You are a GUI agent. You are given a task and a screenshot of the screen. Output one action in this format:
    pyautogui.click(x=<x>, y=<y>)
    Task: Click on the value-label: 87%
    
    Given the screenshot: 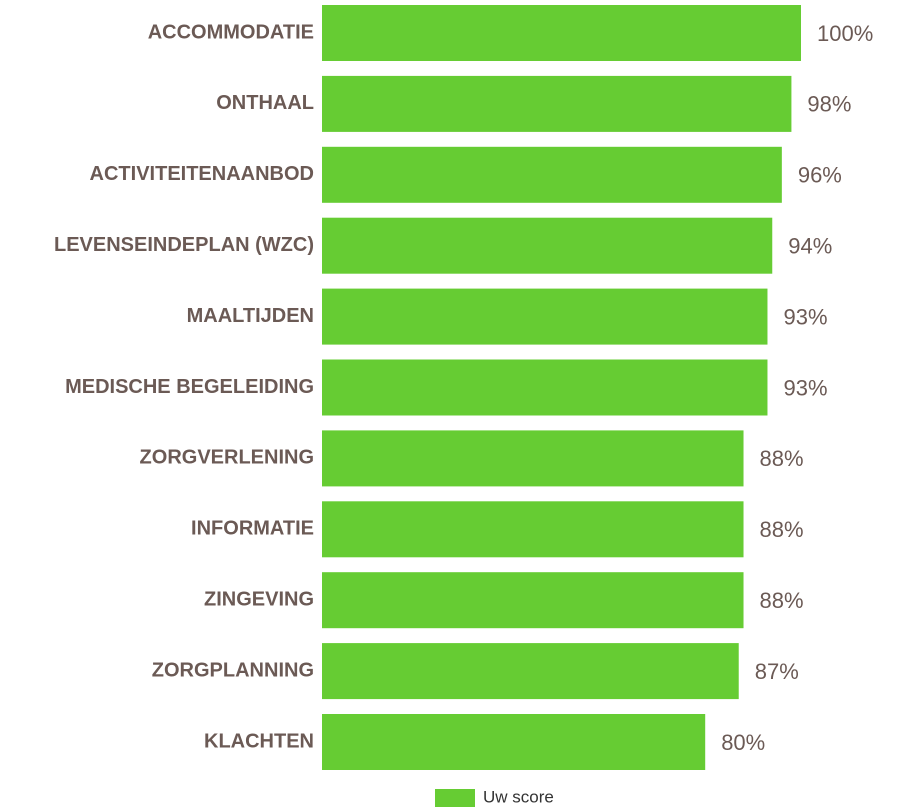 What is the action you would take?
    pyautogui.click(x=777, y=671)
    